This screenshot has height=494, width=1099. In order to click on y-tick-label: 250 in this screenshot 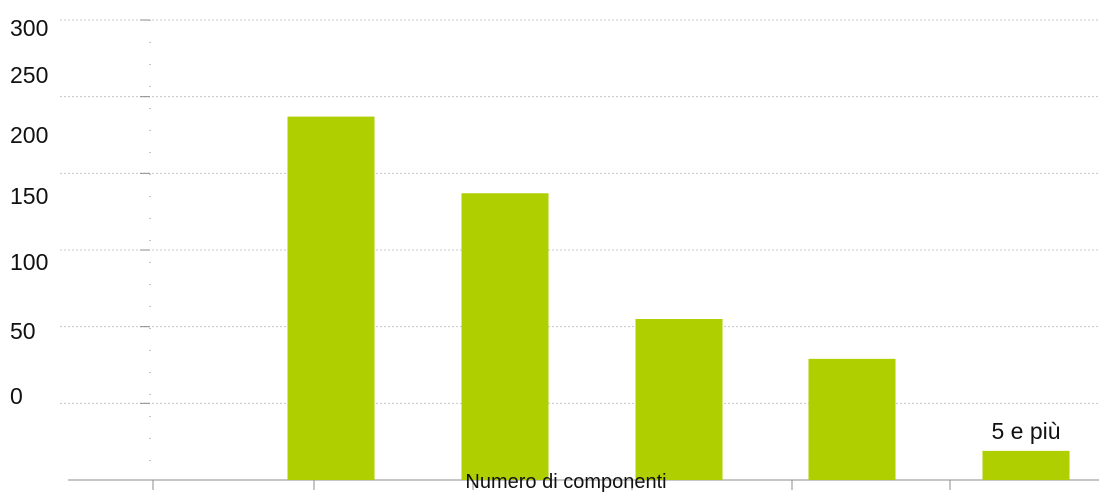, I will do `click(29, 75)`.